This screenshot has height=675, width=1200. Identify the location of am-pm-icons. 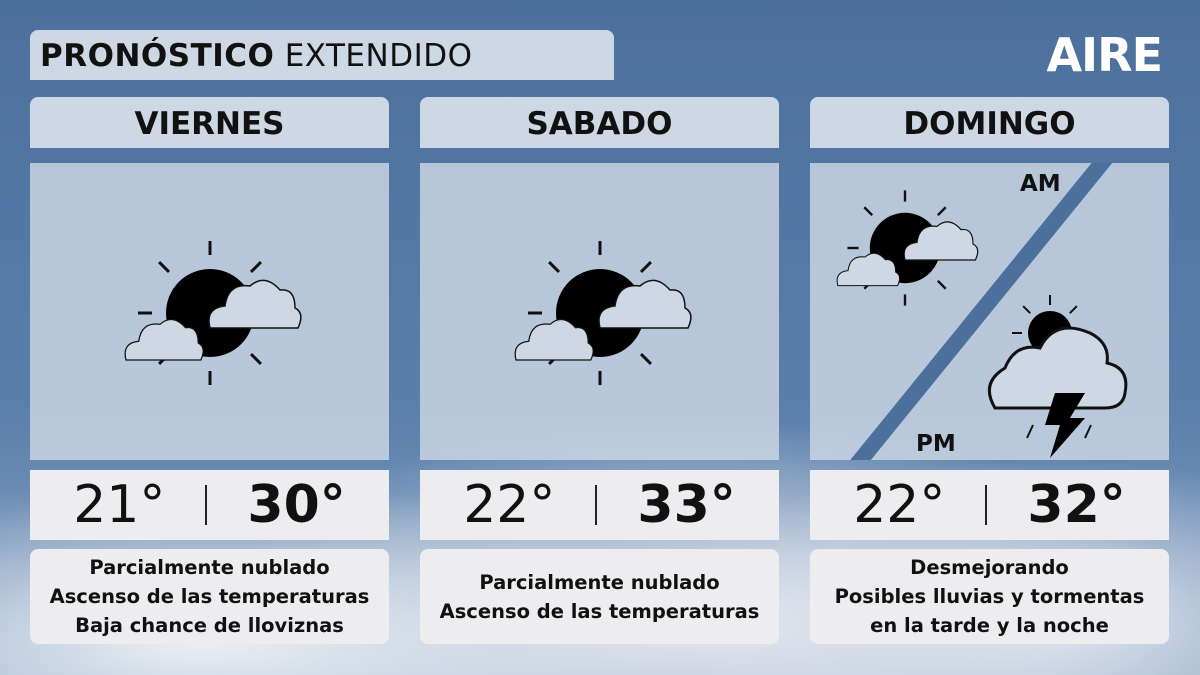
(982, 311).